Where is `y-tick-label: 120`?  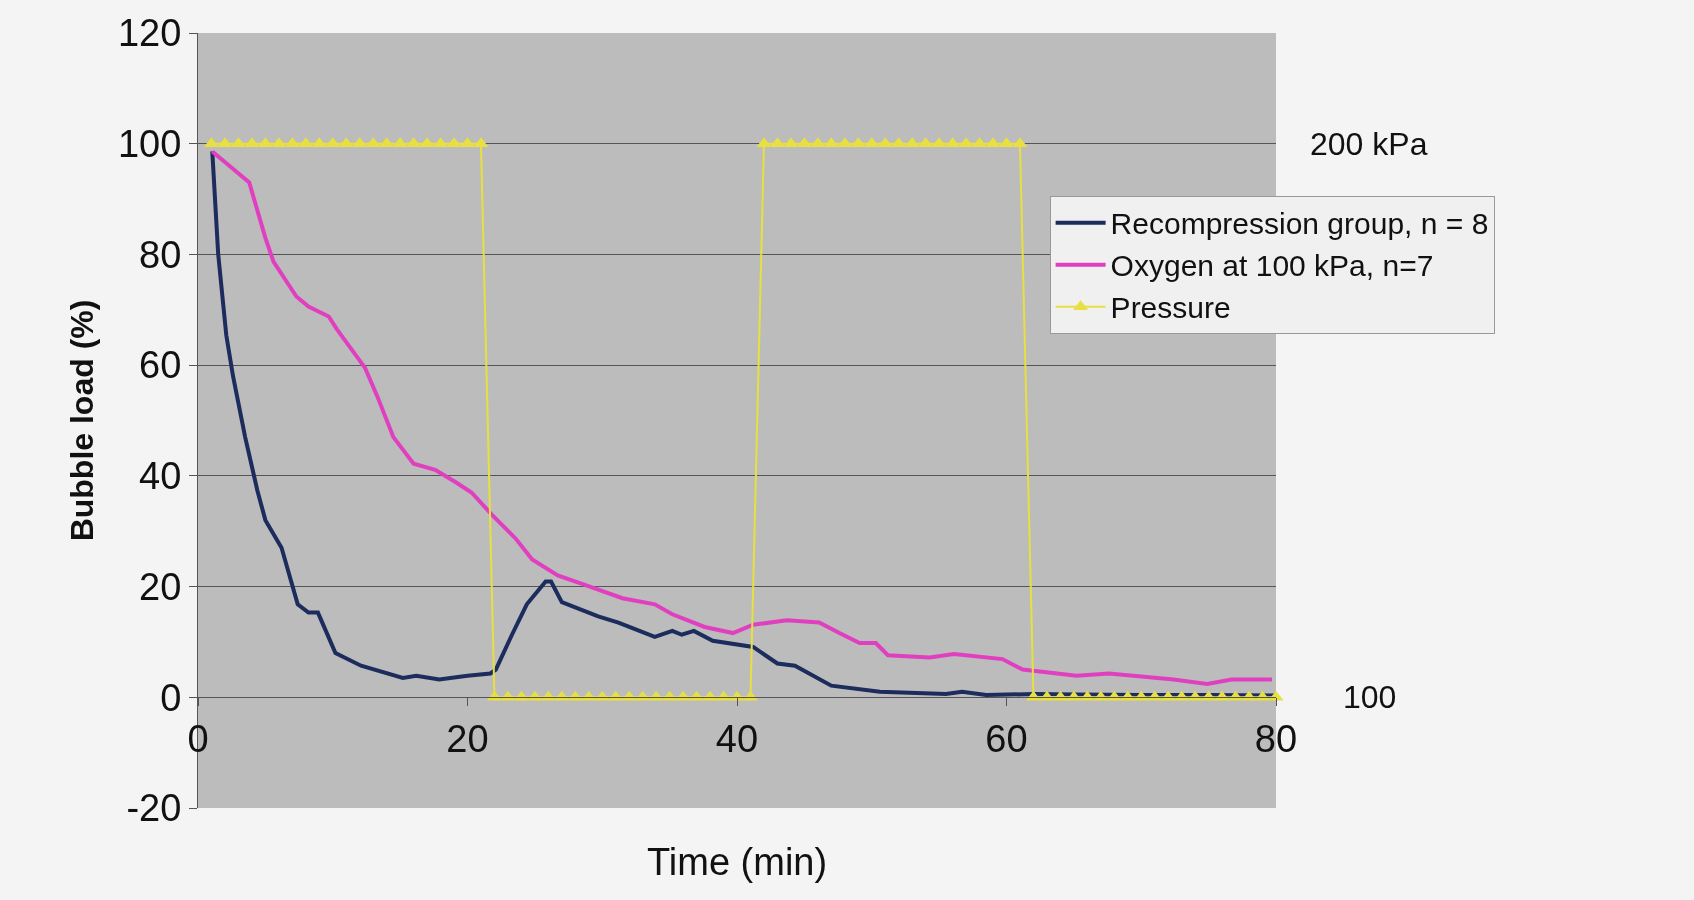
y-tick-label: 120 is located at coordinates (149, 33).